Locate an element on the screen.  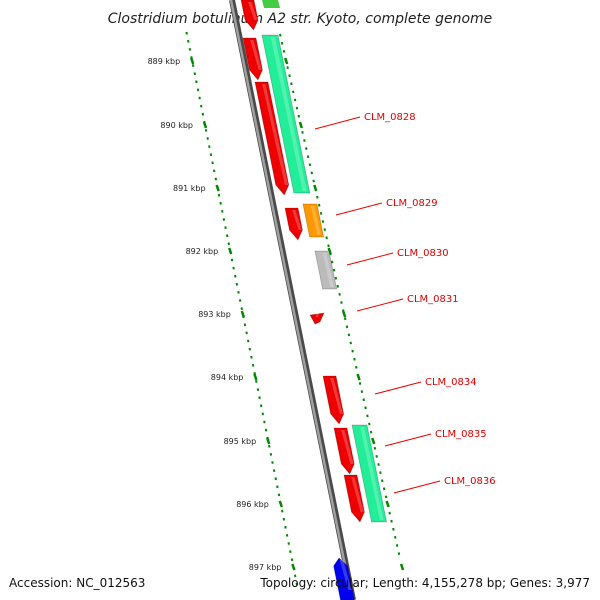
gene-feature-top is located at coordinates (271, 4).